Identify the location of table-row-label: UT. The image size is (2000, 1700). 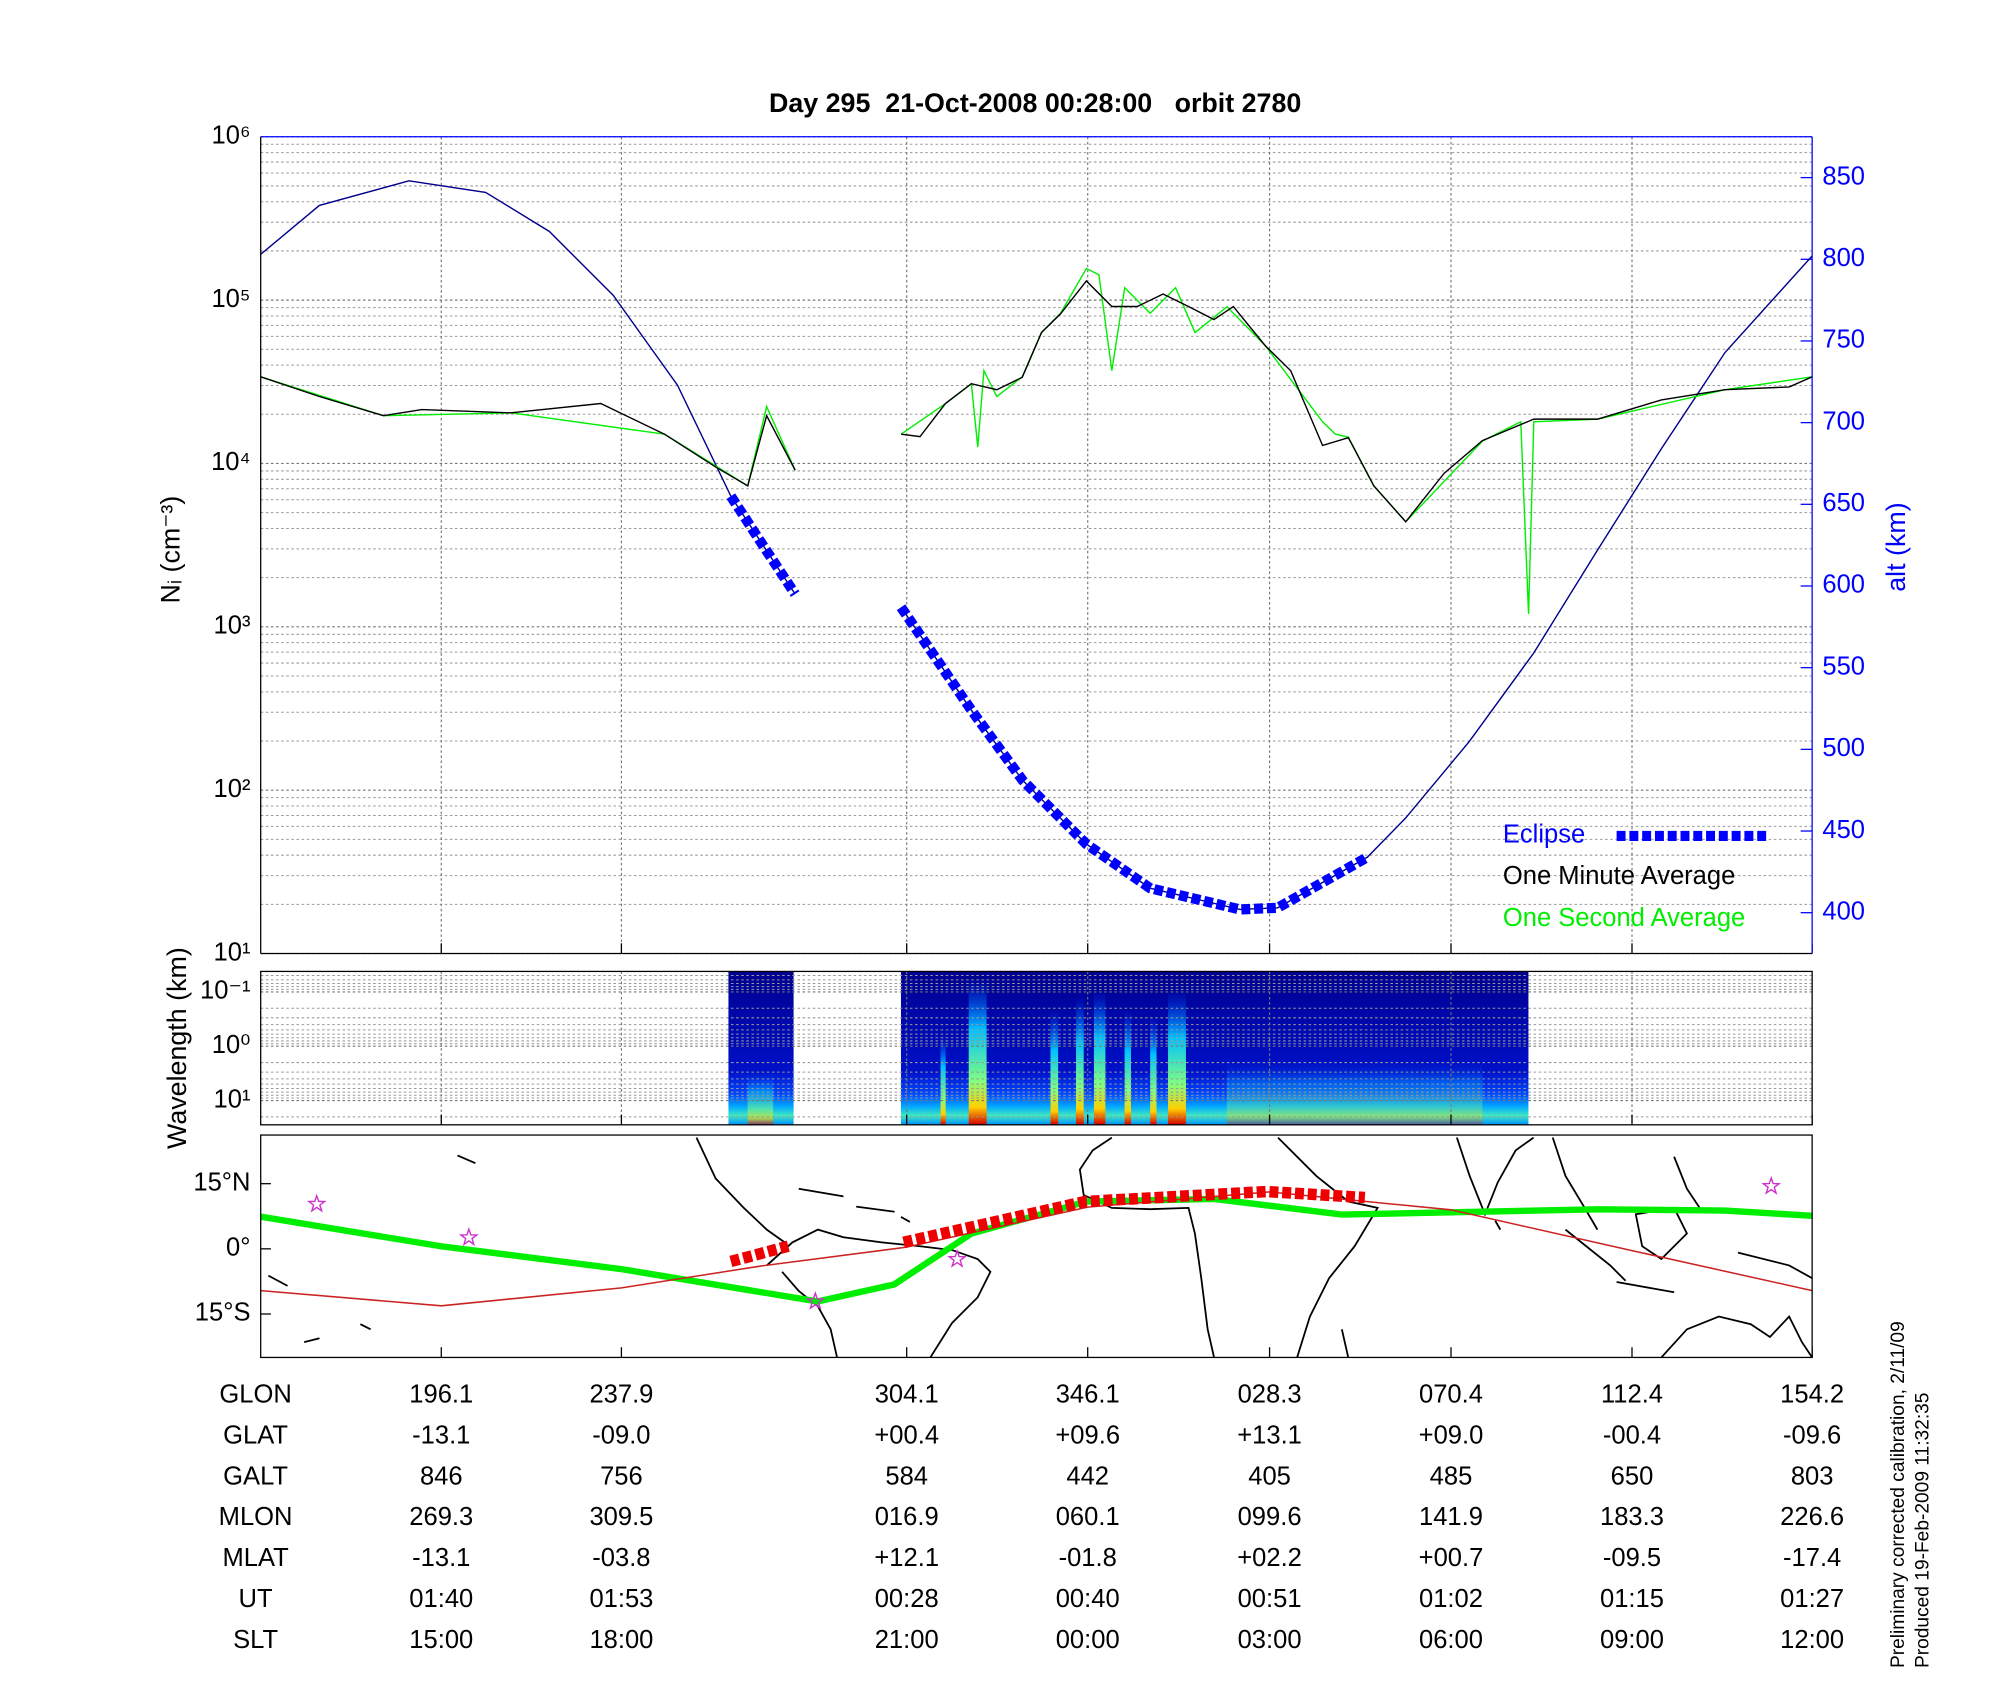
(256, 1599).